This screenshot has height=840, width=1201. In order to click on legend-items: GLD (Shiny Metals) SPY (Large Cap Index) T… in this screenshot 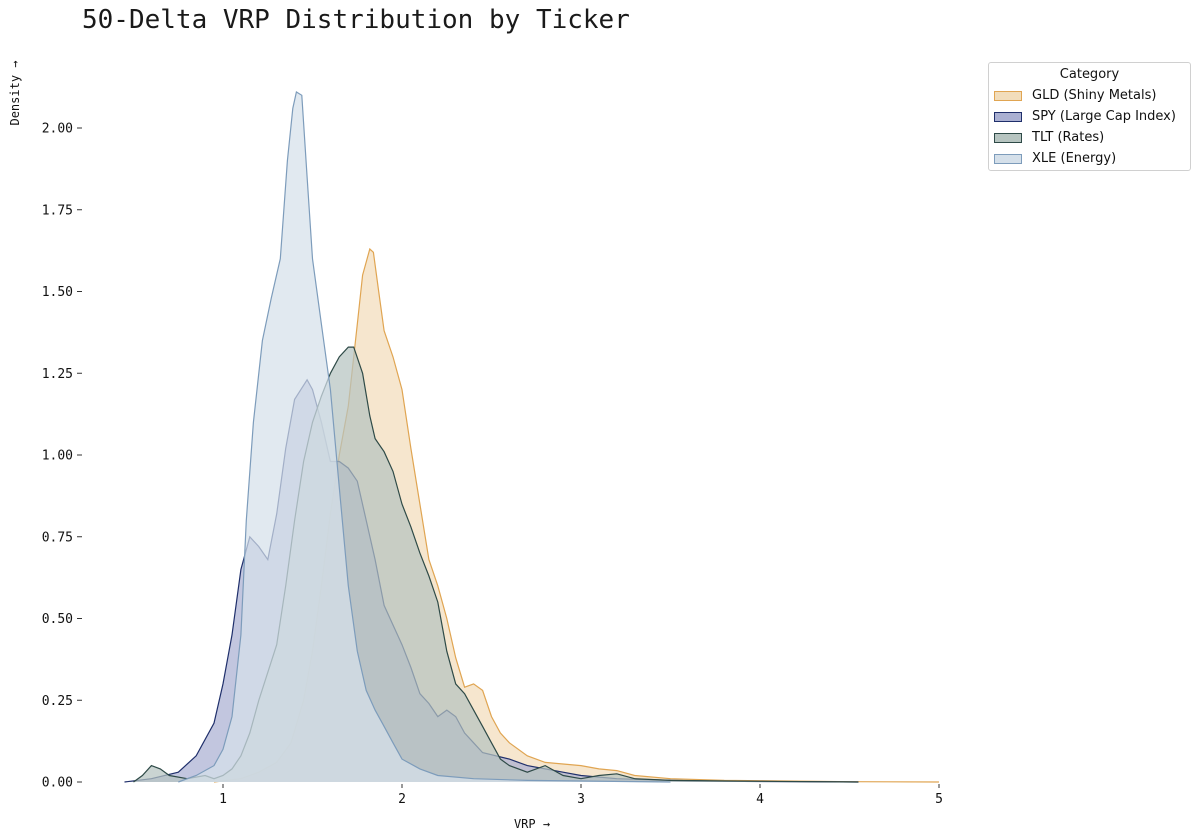, I will do `click(1089, 127)`.